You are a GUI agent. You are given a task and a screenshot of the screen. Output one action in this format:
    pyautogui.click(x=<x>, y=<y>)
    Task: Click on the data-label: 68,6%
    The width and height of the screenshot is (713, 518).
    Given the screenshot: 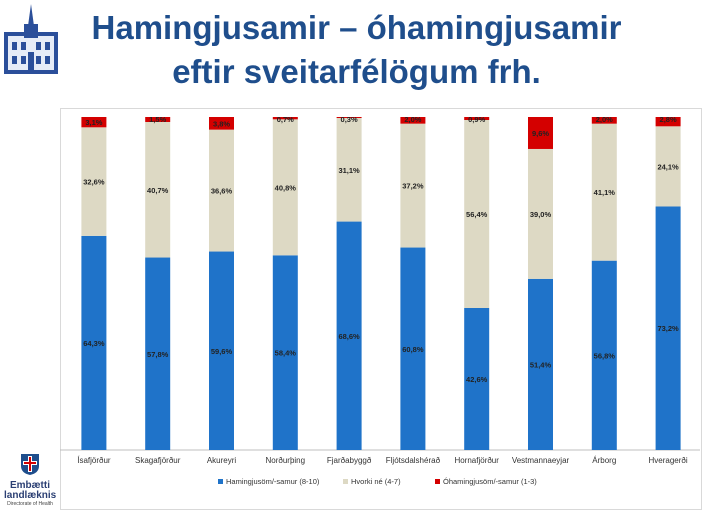 What is the action you would take?
    pyautogui.click(x=349, y=336)
    